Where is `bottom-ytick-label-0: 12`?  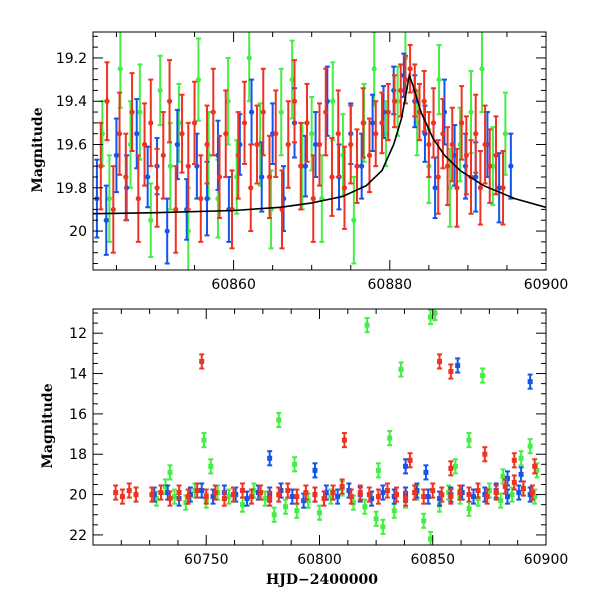 bottom-ytick-label-0: 12 is located at coordinates (78, 334).